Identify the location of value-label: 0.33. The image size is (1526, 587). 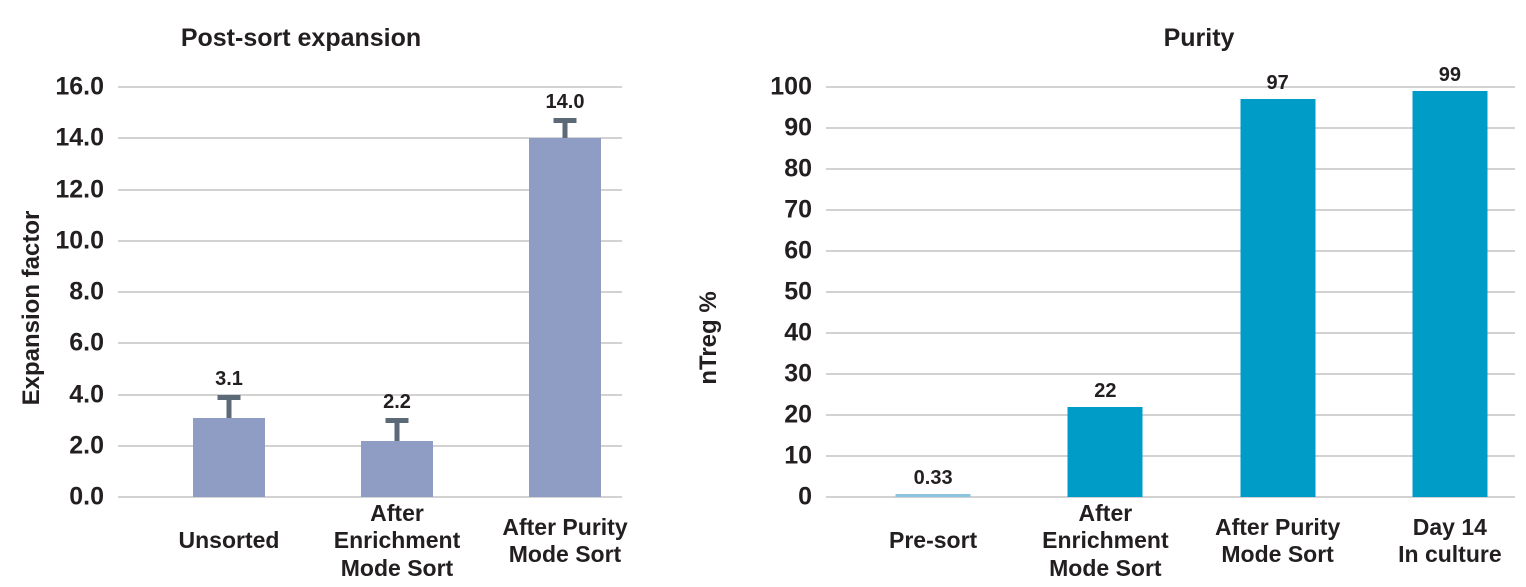
(933, 478).